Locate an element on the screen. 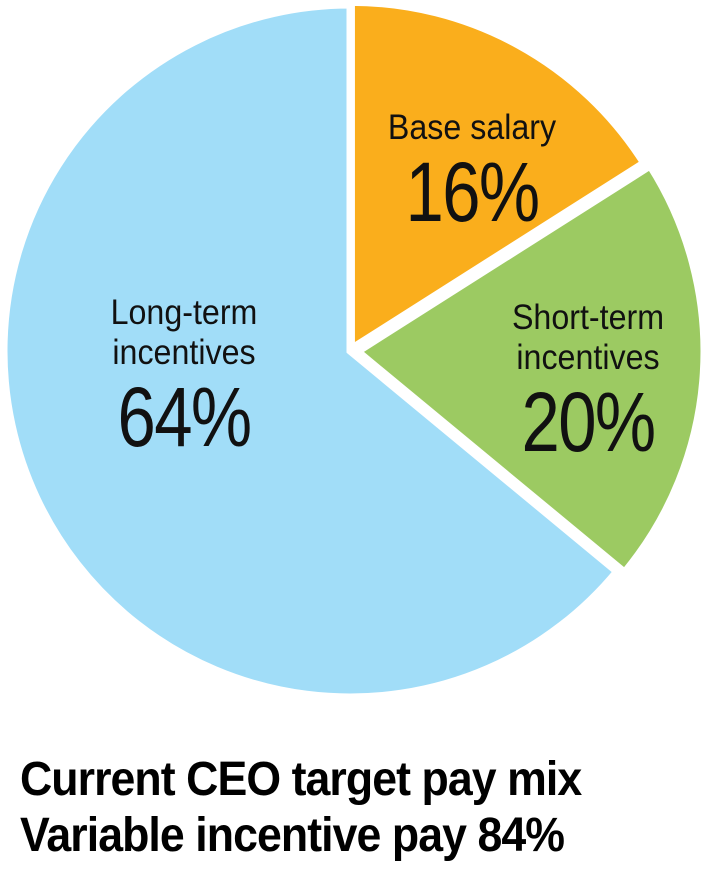 Image resolution: width=704 pixels, height=869 pixels. slice-name: Base salary is located at coordinates (472, 127).